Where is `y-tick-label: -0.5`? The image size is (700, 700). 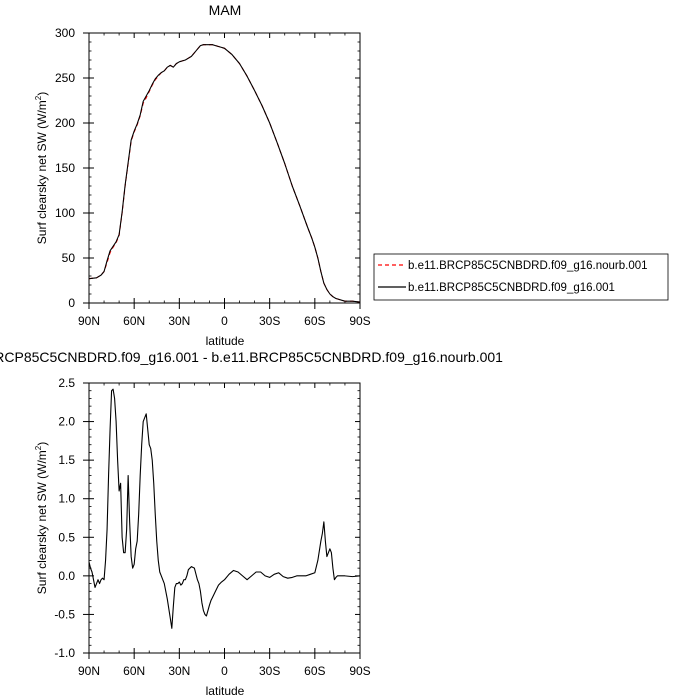 y-tick-label: -0.5 is located at coordinates (64, 614).